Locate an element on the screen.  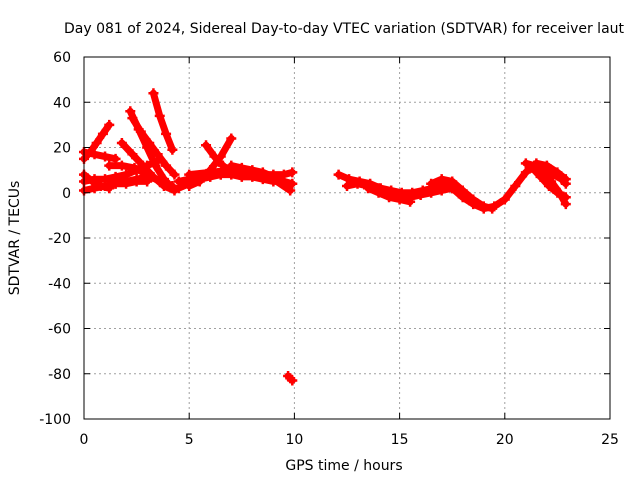
series-arc-z is located at coordinates (551, 174).